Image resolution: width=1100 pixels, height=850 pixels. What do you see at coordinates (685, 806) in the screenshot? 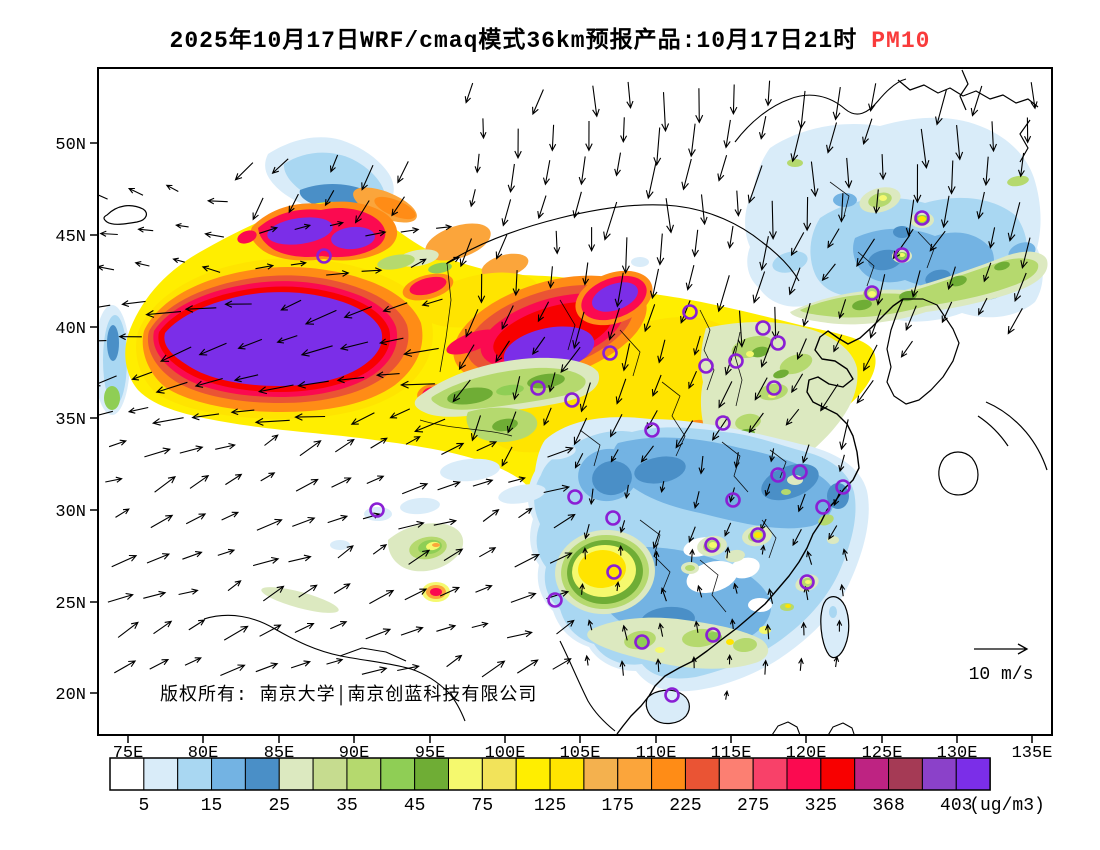
I see `colorbar-tick-label: 225` at bounding box center [685, 806].